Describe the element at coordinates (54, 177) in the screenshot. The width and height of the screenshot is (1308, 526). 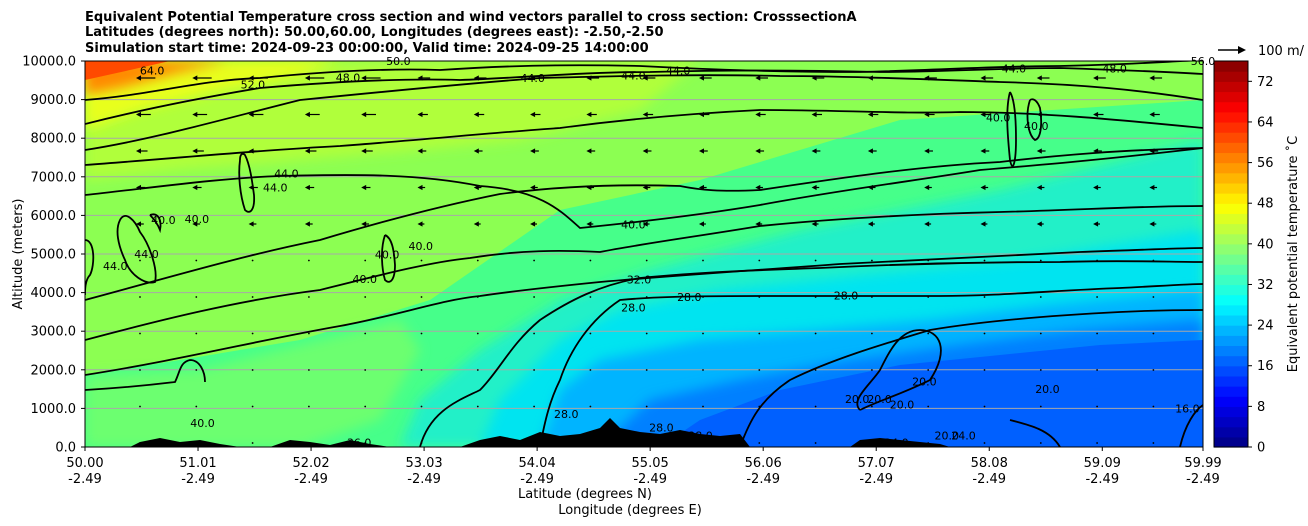
I see `y-tick-label: 7000.0` at that location.